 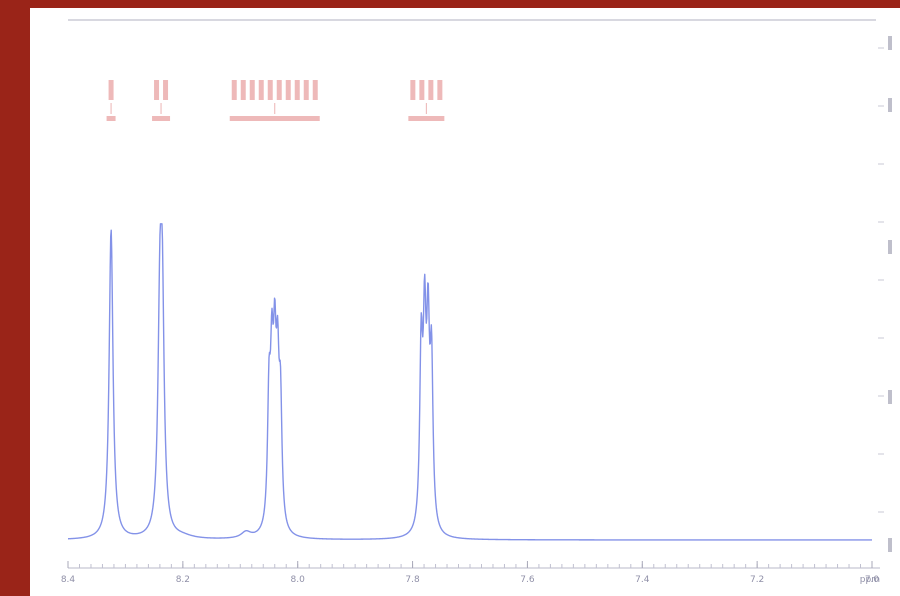 I want to click on x-tick-label: 8.2, so click(x=183, y=580).